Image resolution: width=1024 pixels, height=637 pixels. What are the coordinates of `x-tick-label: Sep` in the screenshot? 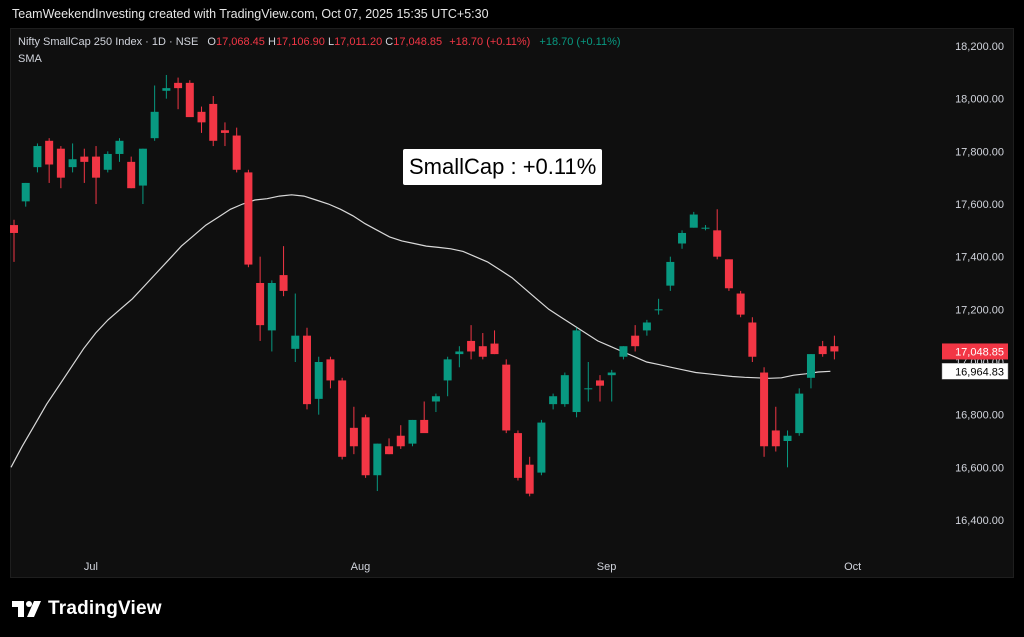 It's located at (607, 567).